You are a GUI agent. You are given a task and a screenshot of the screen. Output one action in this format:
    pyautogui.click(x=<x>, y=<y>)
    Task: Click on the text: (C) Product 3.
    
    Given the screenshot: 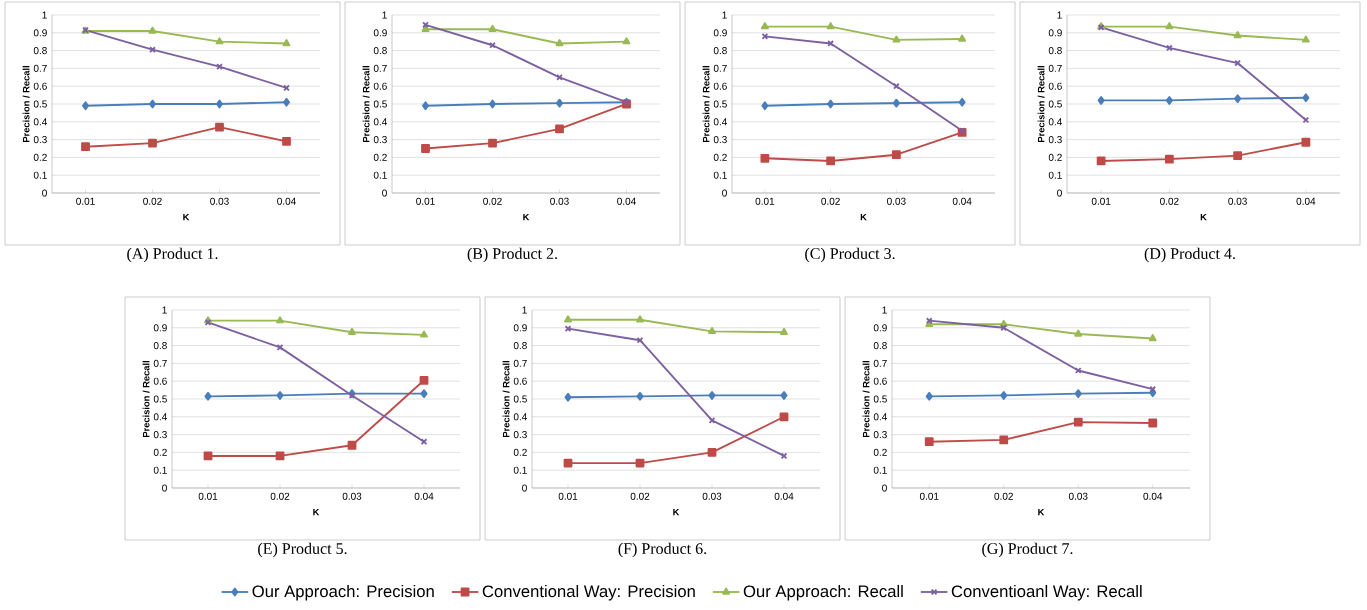 What is the action you would take?
    pyautogui.click(x=850, y=255)
    